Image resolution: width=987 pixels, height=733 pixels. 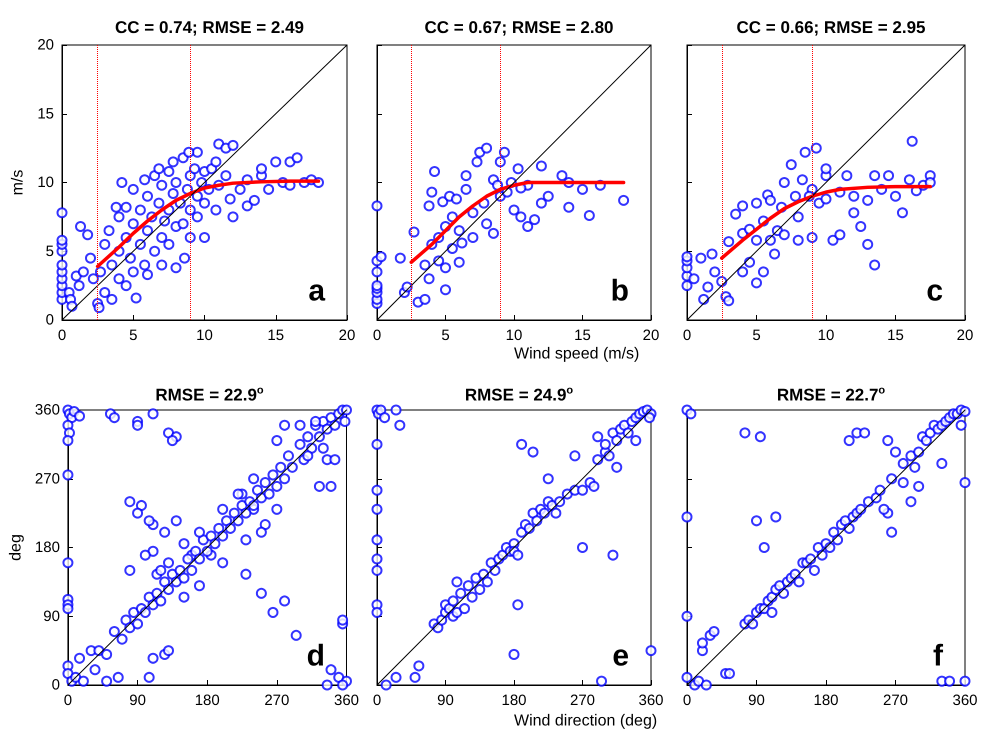 What do you see at coordinates (831, 27) in the screenshot?
I see `chart-title: CC = 0.66; RMSE = 2.95` at bounding box center [831, 27].